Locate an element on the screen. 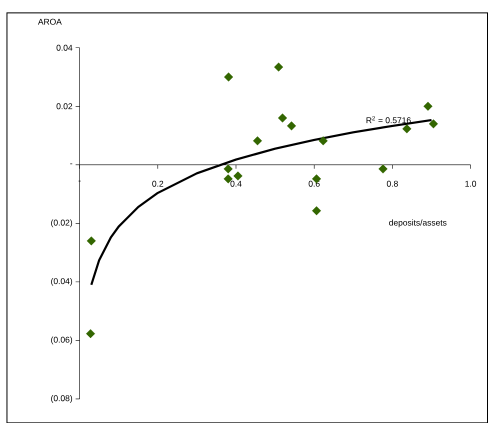 The image size is (488, 423). annotation: R$^{2}$ = 0.5716 is located at coordinates (388, 120).